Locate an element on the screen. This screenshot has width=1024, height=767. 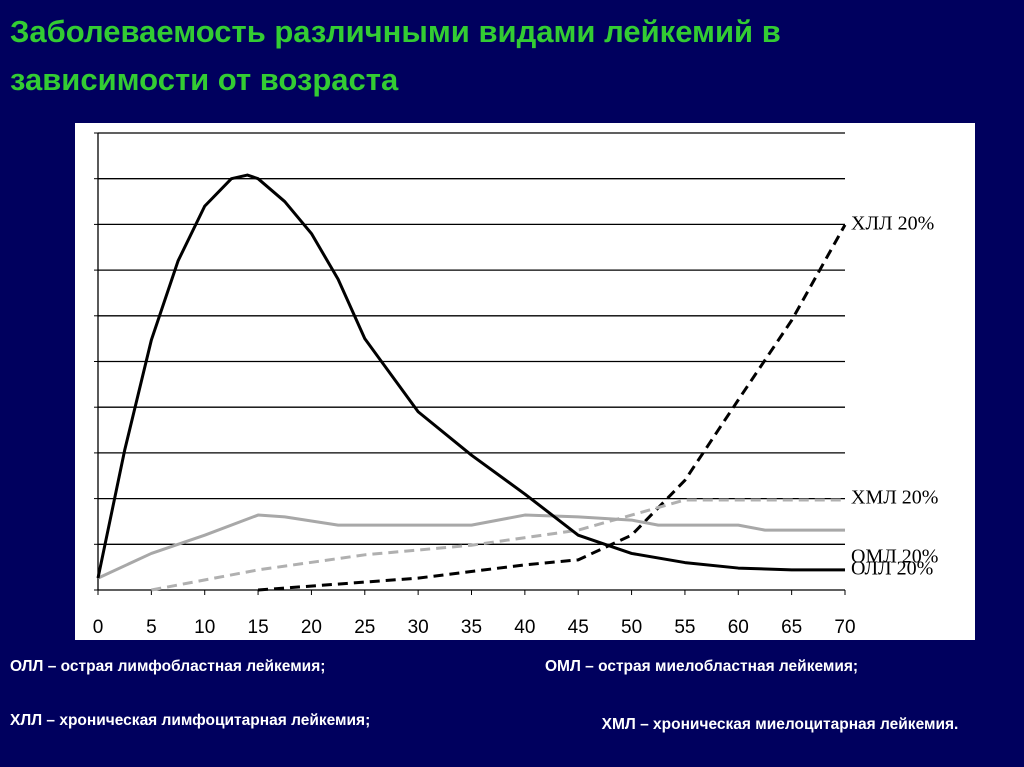
note: ОЛЛ – острая лимфобластная лейкемия; is located at coordinates (168, 666).